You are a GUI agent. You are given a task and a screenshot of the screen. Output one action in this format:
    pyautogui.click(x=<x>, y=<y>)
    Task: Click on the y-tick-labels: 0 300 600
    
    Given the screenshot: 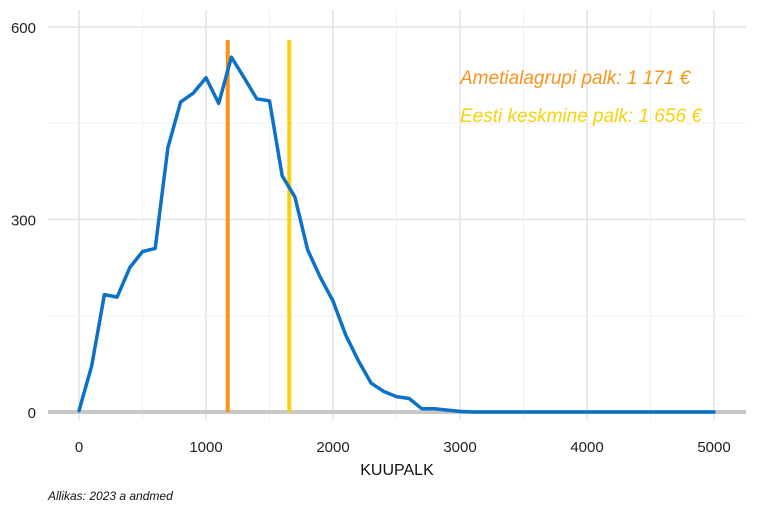 What is the action you would take?
    pyautogui.click(x=23, y=221)
    